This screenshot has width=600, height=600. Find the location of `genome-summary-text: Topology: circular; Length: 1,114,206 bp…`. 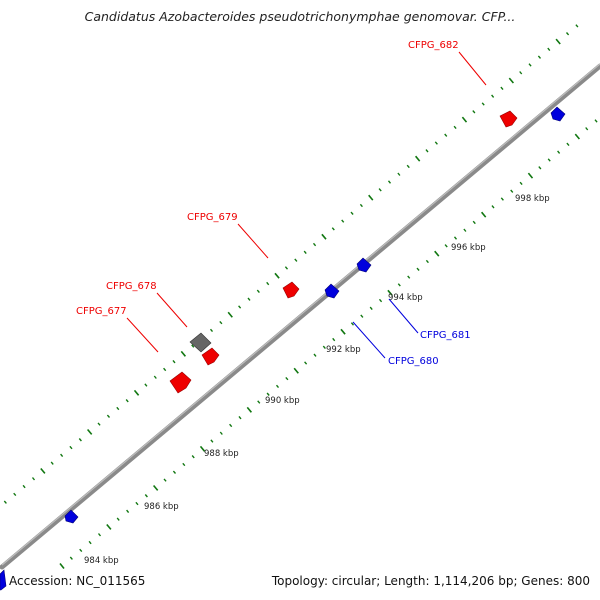

genome-summary-text: Topology: circular; Length: 1,114,206 bp… is located at coordinates (430, 581).